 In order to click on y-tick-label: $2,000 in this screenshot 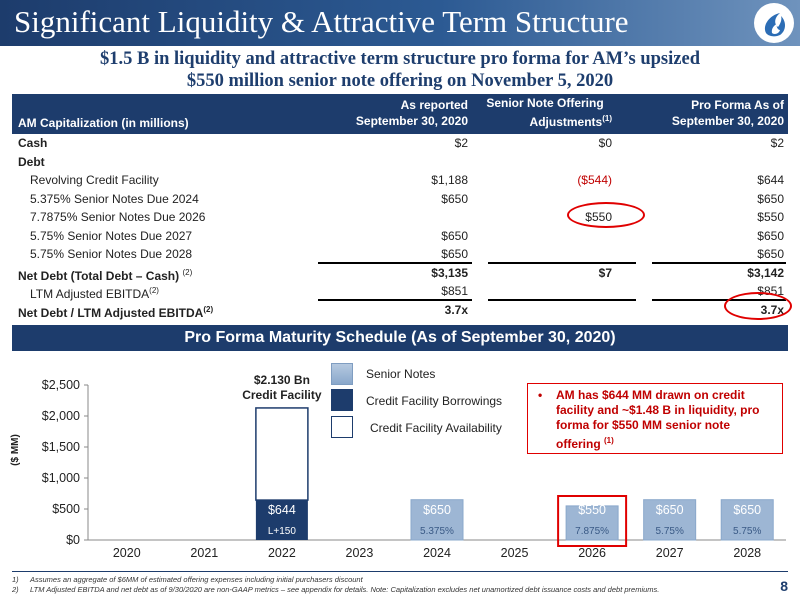, I will do `click(61, 416)`.